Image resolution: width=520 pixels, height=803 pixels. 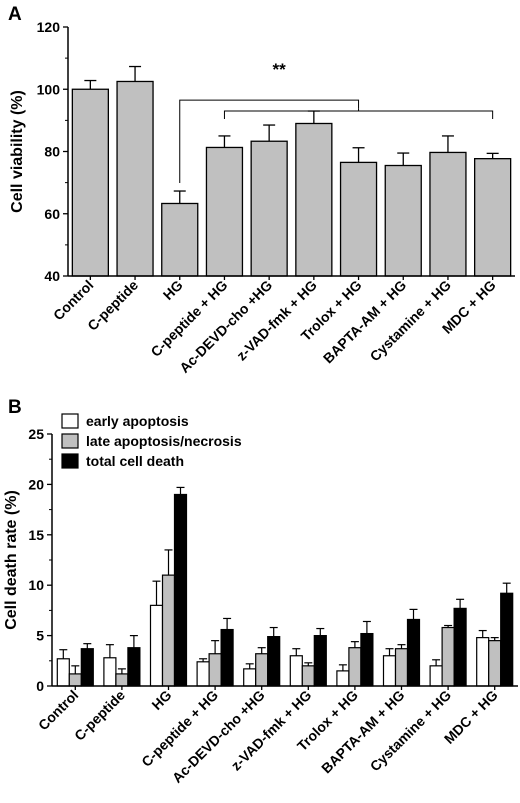 I want to click on y-tick-label-b-5: 25, so click(x=36, y=434).